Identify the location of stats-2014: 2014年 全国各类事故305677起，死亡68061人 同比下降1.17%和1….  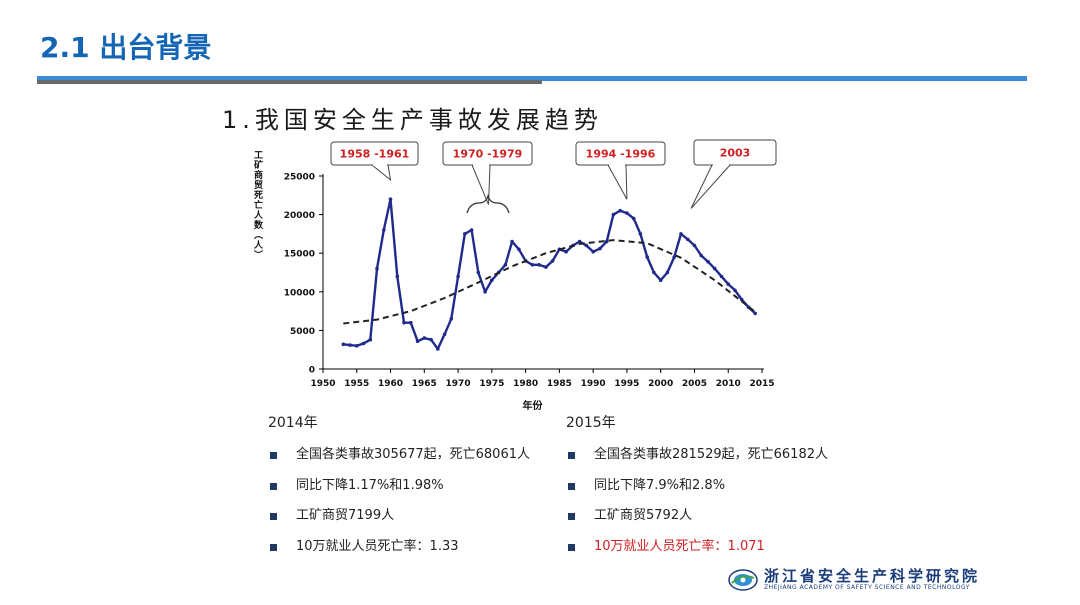
(399, 490).